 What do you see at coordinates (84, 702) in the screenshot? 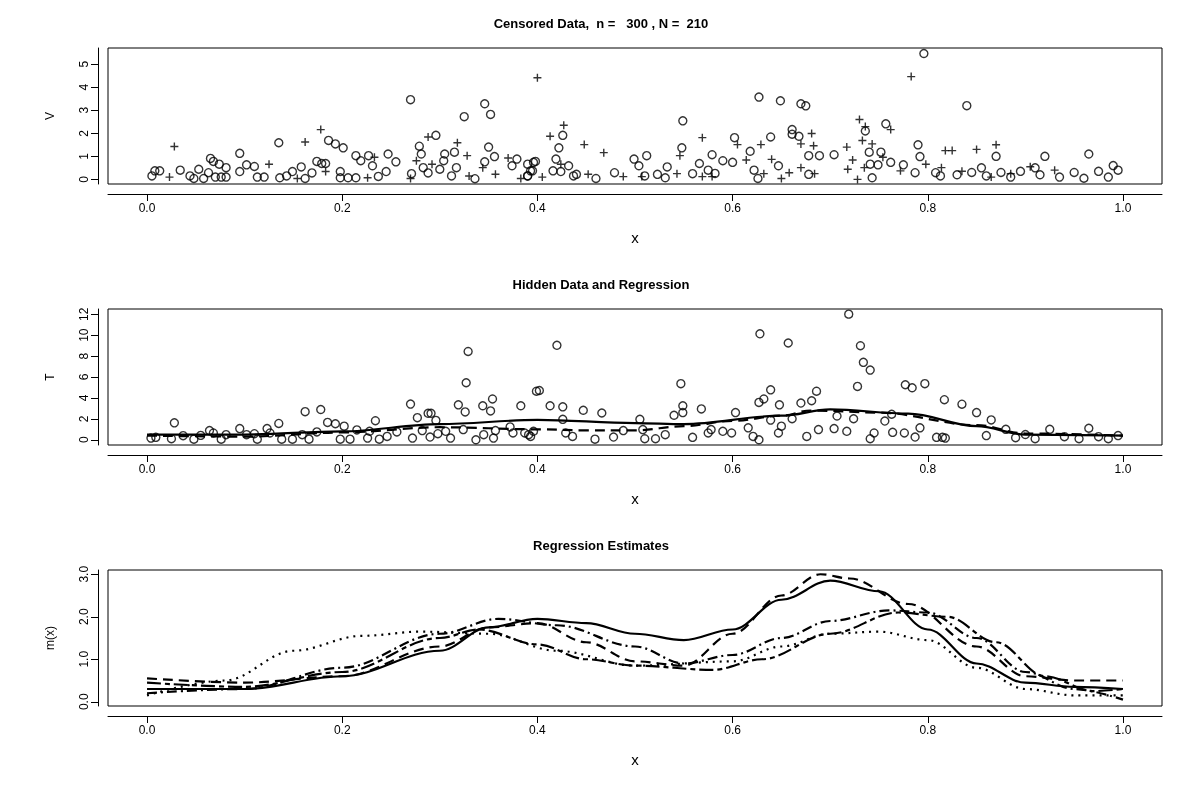
I see `y-tick-label: 0.0` at bounding box center [84, 702].